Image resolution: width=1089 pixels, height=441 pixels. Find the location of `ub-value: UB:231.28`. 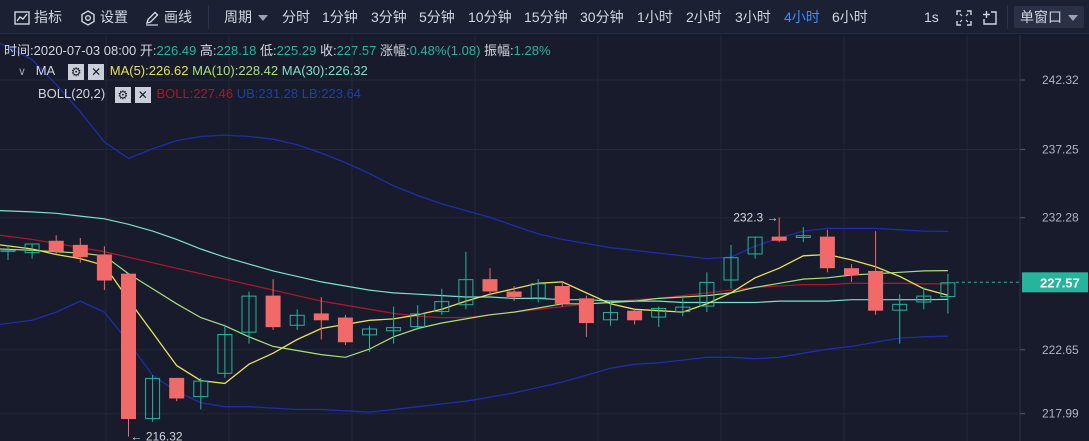

ub-value: UB:231.28 is located at coordinates (267, 93).